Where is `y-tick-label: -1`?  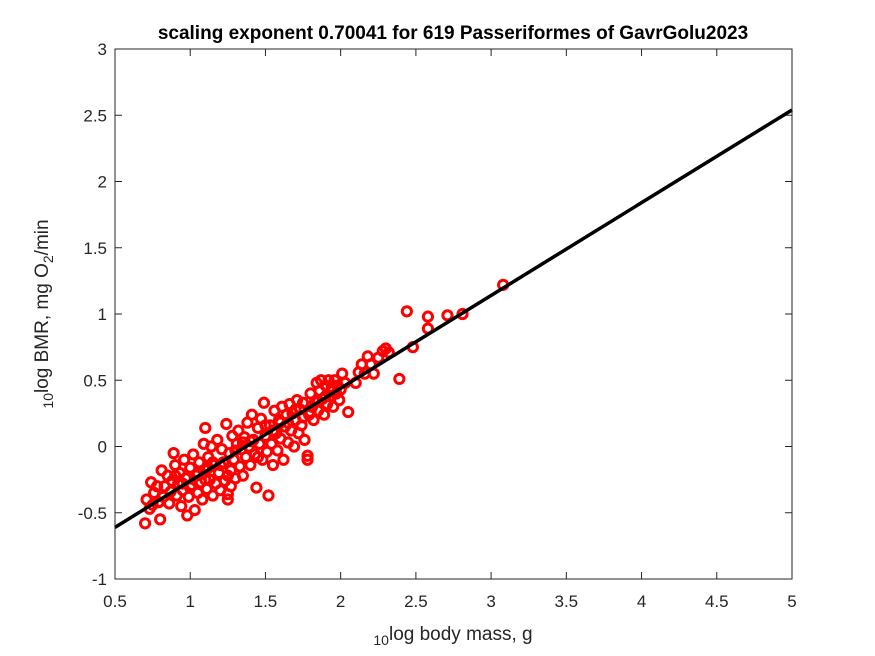 y-tick-label: -1 is located at coordinates (99, 579).